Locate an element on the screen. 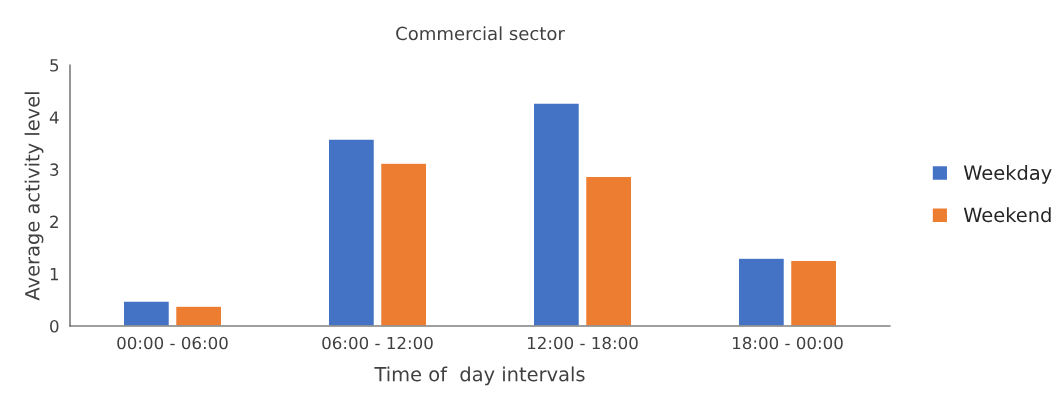 The image size is (1060, 409). x-tick-label: 18:00 - 00:00 is located at coordinates (788, 343).